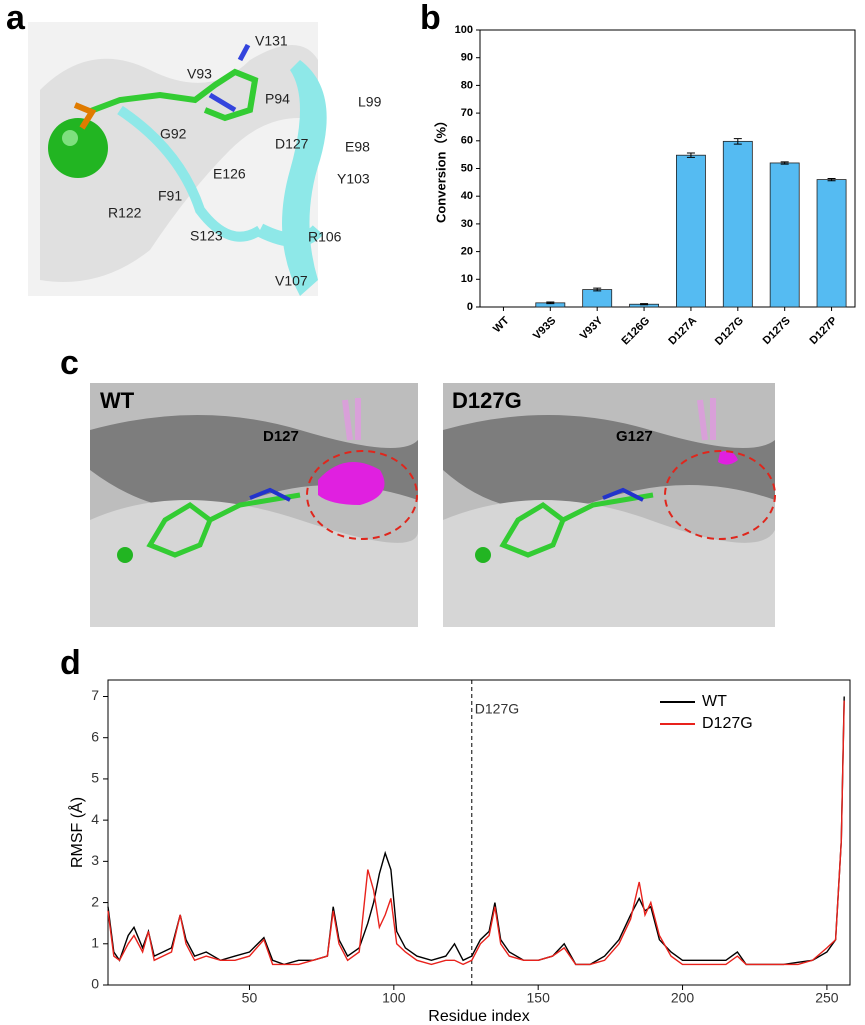 This screenshot has width=865, height=1025. I want to click on panel-label: a, so click(16, 18).